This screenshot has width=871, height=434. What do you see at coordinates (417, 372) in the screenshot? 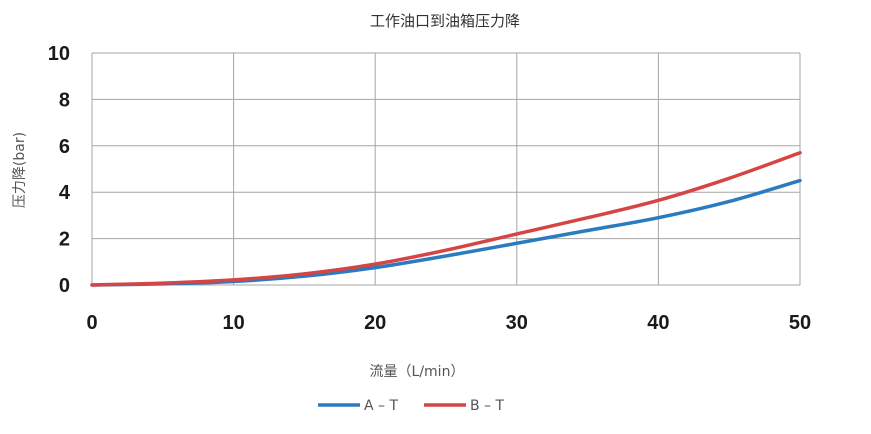
I see `x-axis-label: 流量（L/min）` at bounding box center [417, 372].